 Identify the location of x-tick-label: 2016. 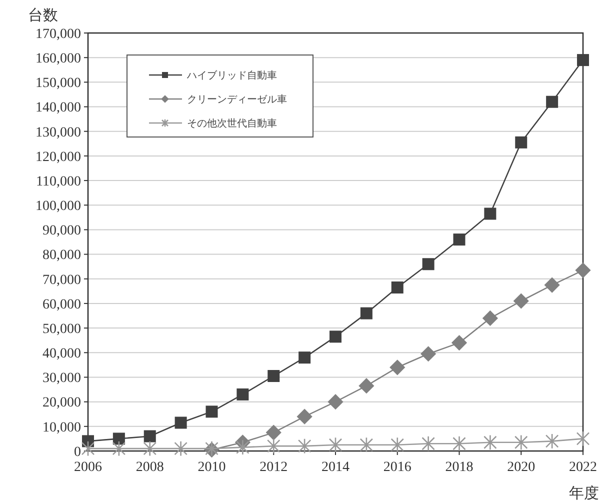
(397, 467).